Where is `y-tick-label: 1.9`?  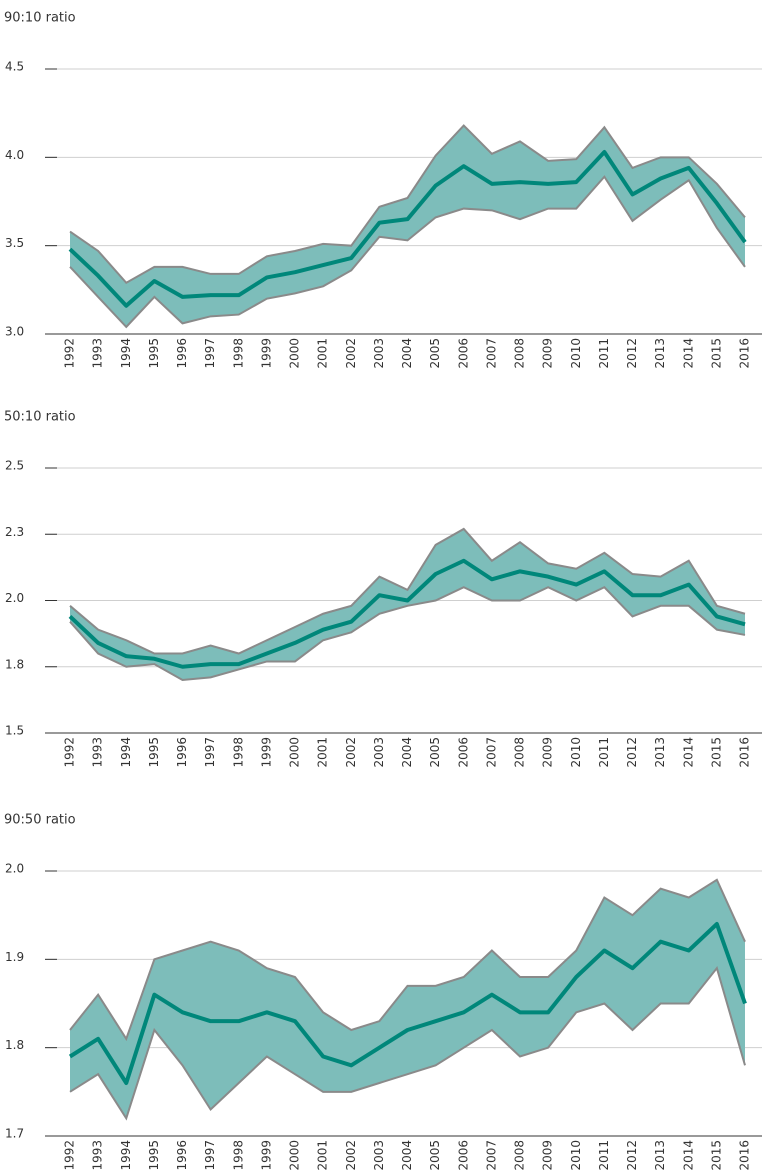
y-tick-label: 1.9 is located at coordinates (14, 957).